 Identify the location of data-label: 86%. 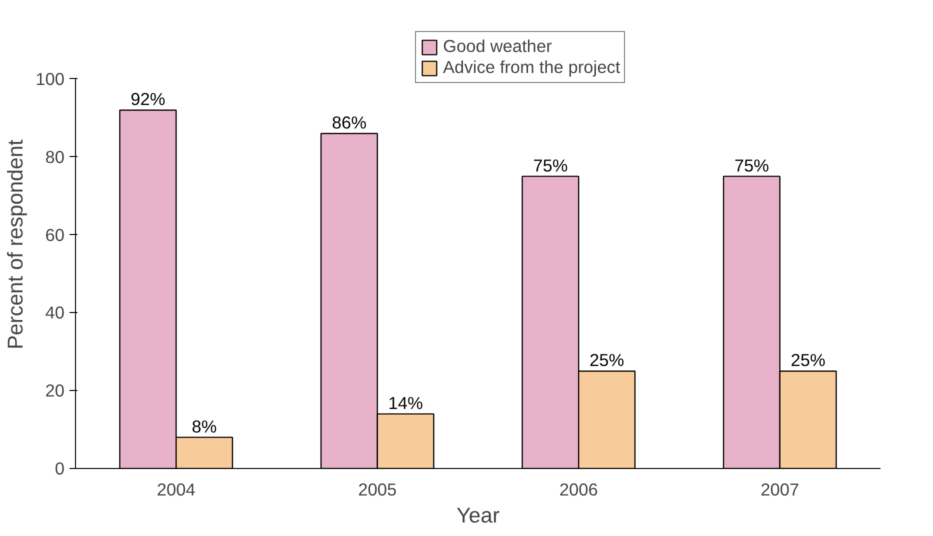
(349, 122).